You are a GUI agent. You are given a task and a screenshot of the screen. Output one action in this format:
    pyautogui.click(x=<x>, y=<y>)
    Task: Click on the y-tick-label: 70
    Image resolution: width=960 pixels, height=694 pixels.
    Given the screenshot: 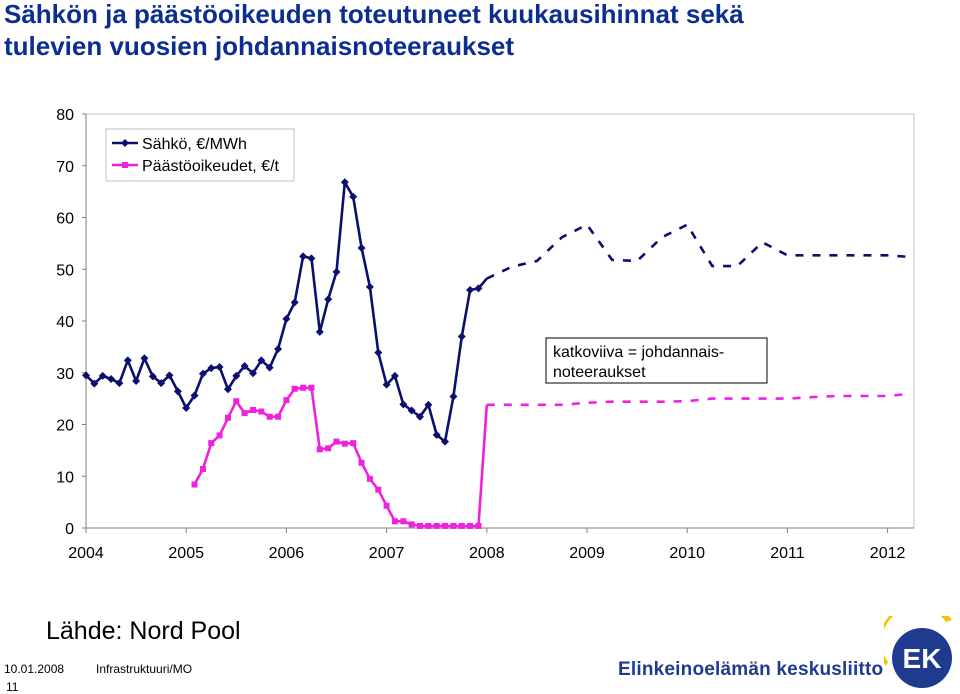 What is the action you would take?
    pyautogui.click(x=65, y=167)
    